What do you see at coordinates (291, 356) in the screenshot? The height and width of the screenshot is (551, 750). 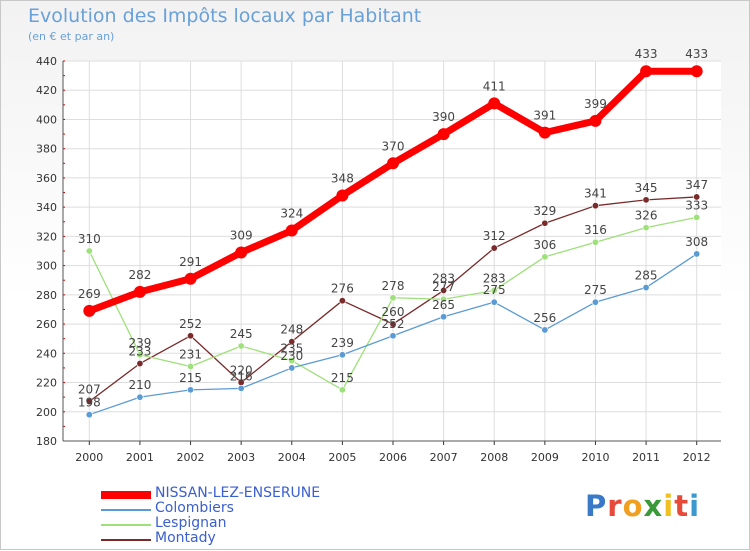 I see `data-label: 230` at bounding box center [291, 356].